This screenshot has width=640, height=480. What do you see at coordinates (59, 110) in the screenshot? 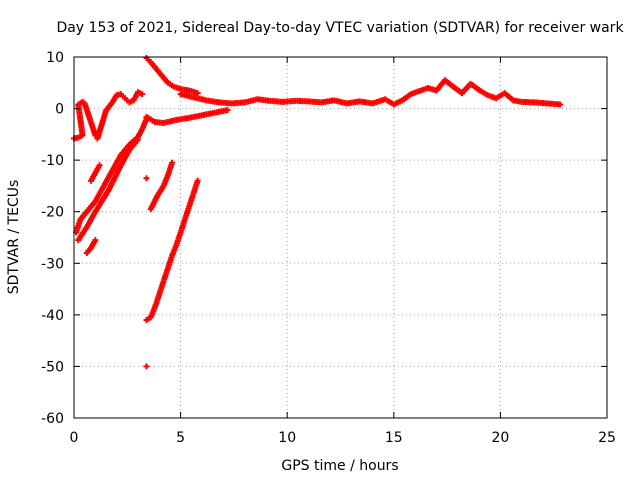
I see `y-tick-label: 0` at bounding box center [59, 110].